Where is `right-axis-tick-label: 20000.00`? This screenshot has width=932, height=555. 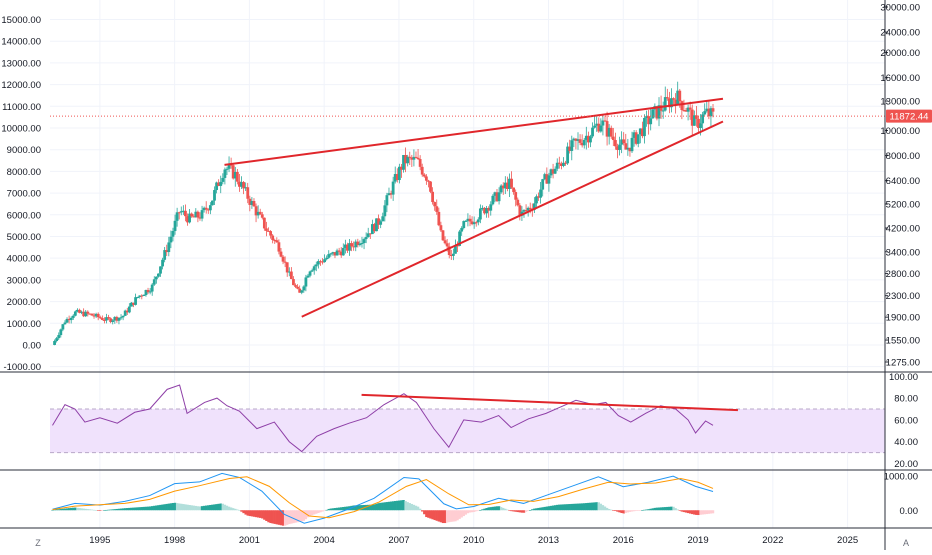 right-axis-tick-label: 20000.00 is located at coordinates (900, 53).